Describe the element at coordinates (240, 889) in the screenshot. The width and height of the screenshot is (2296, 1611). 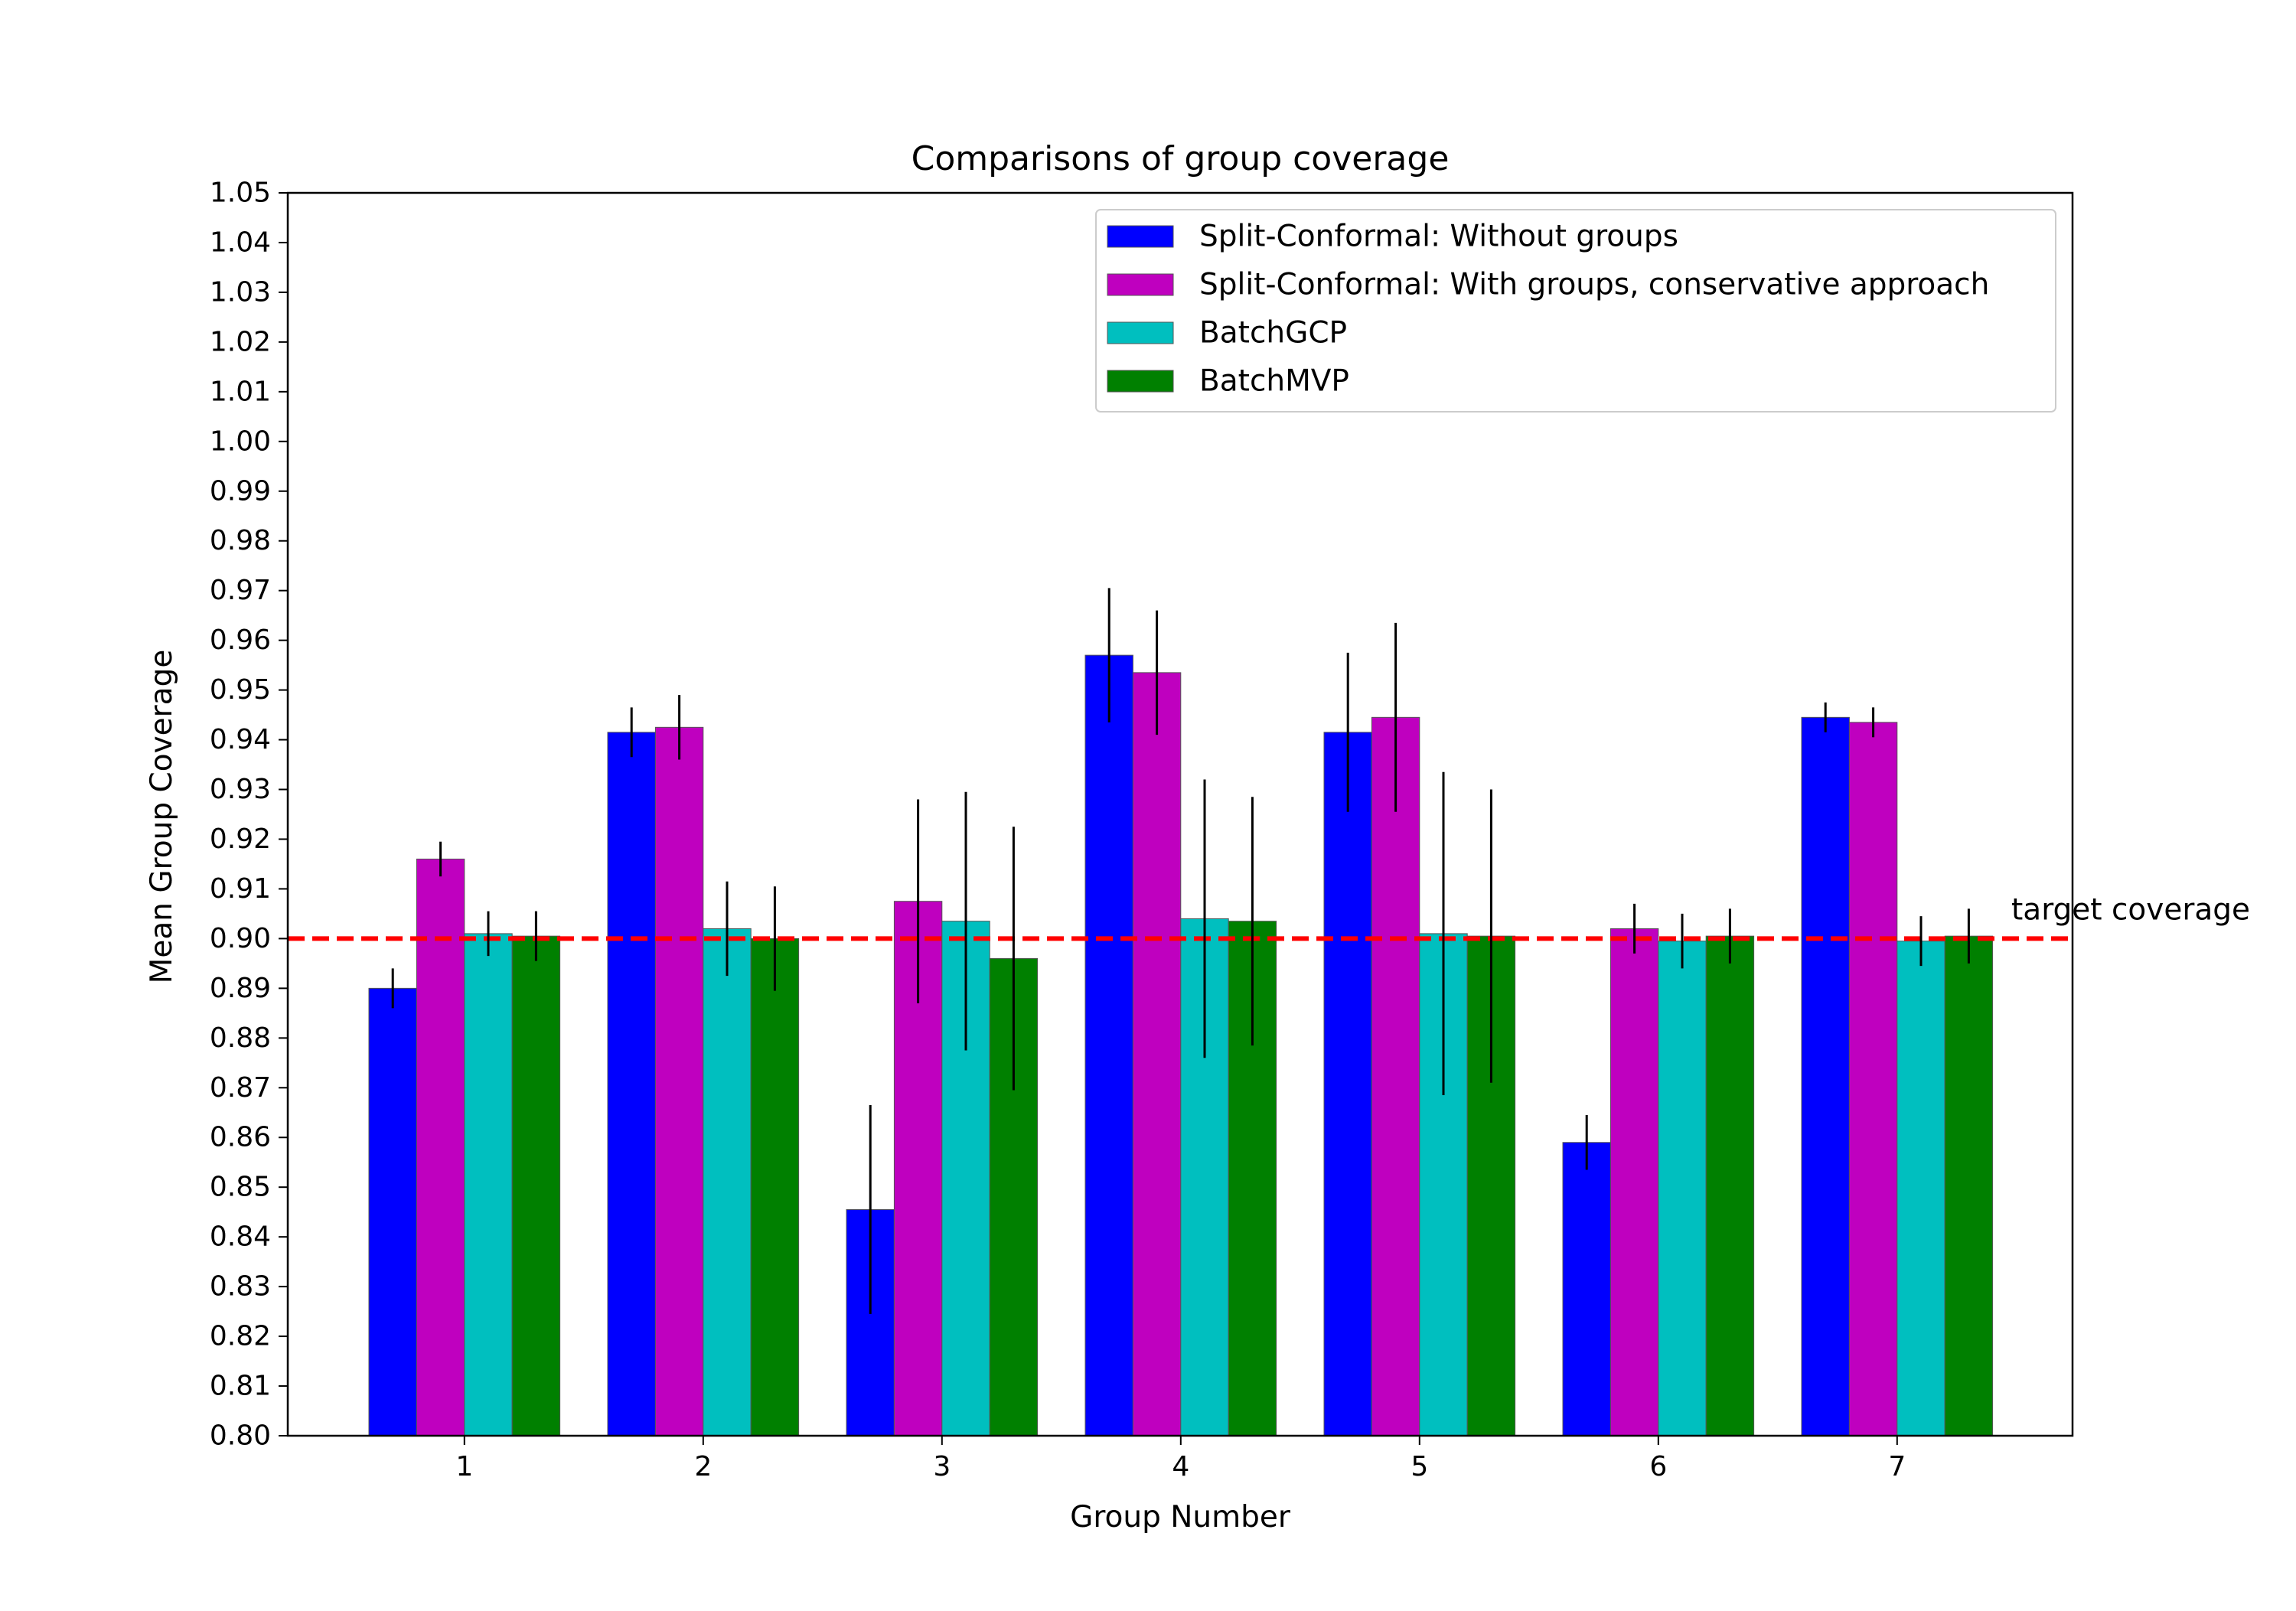
I see `y-tick-label: 0.91` at that location.